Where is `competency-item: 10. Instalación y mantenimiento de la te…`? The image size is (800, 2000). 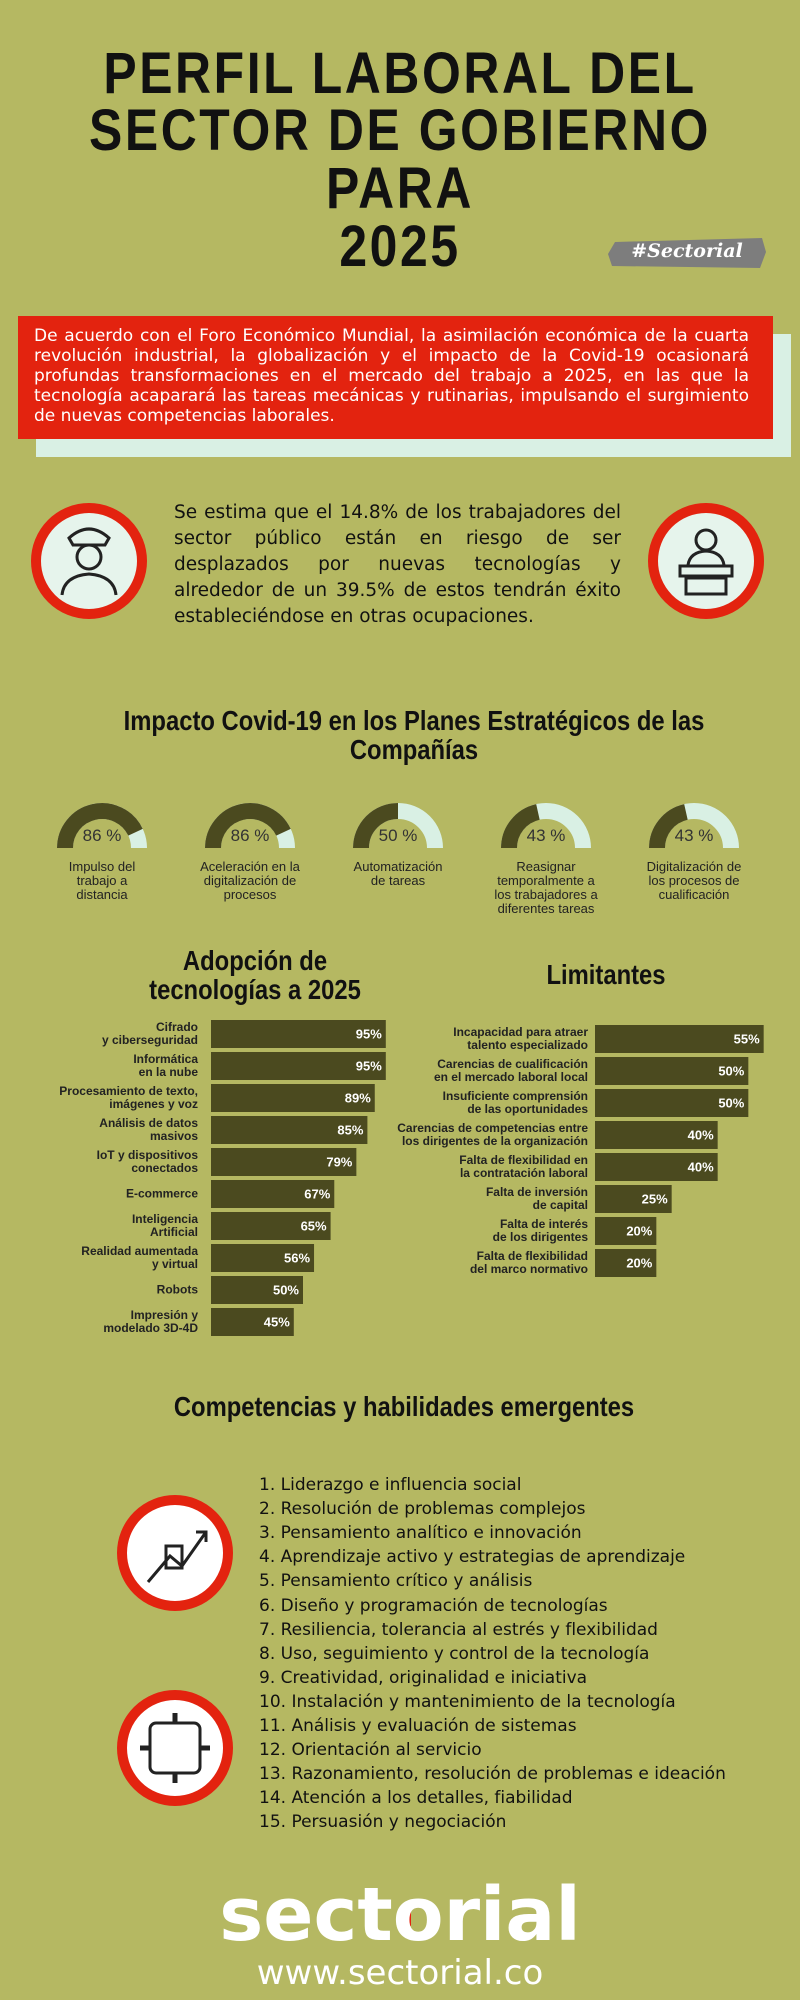 competency-item: 10. Instalación y mantenimiento de la te… is located at coordinates (467, 1701).